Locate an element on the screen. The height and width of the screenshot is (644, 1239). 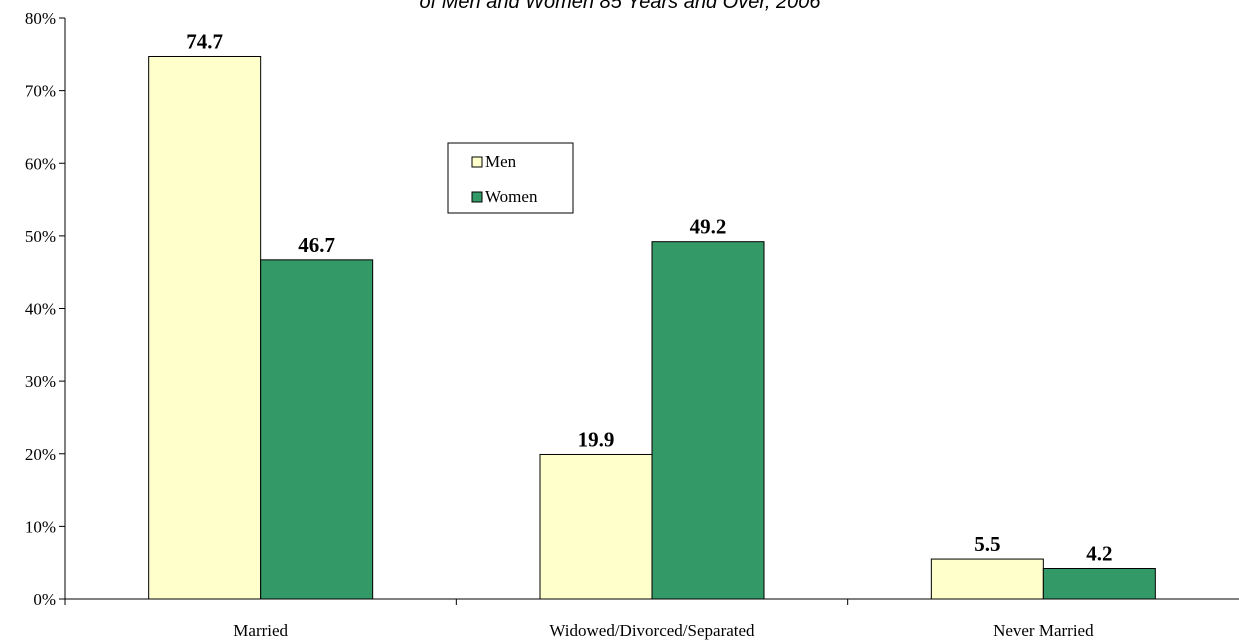
chart-title: of Men and Women 85 Years and Over, 2006 is located at coordinates (621, 6).